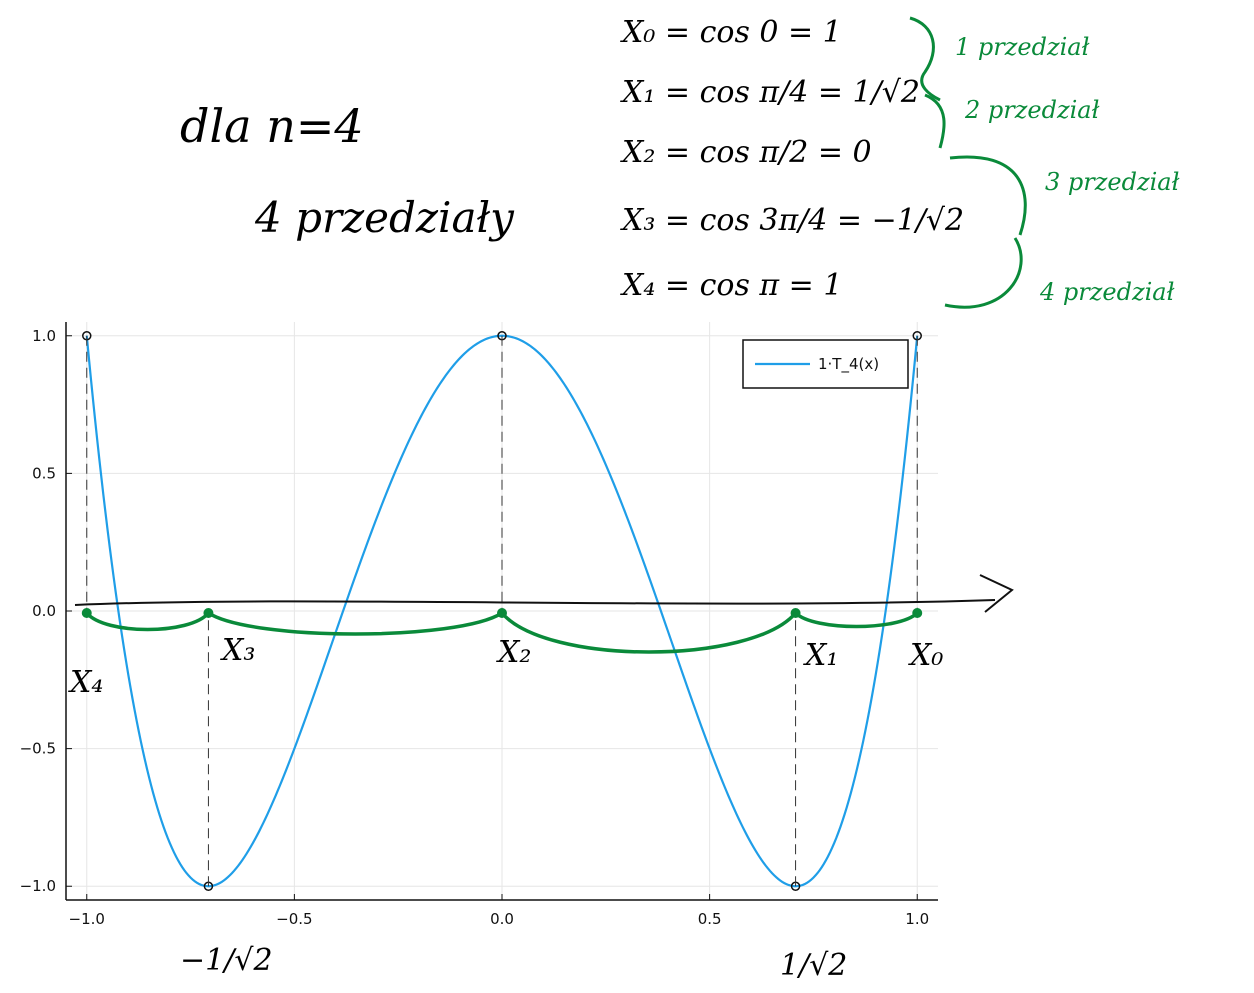 Image resolution: width=1254 pixels, height=993 pixels. Describe the element at coordinates (848, 364) in the screenshot. I see `legend-label: 1·T_4(x)` at that location.